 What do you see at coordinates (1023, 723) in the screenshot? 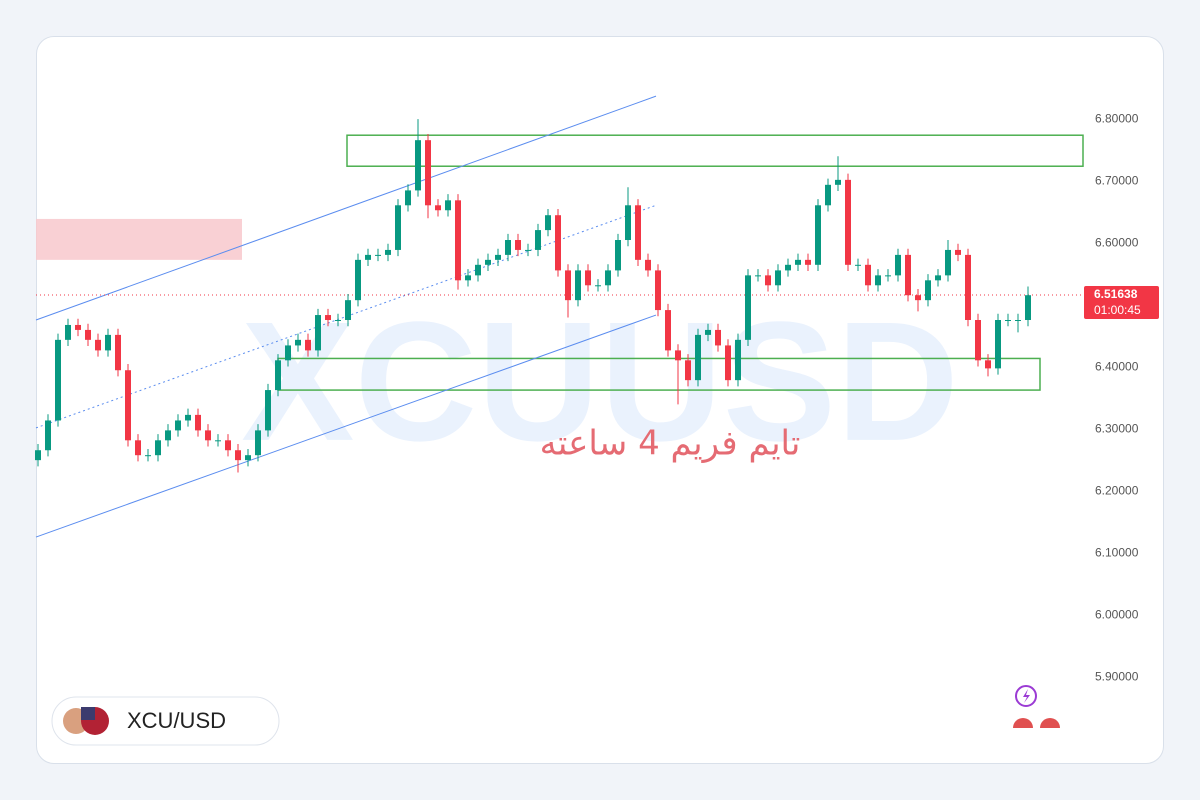
I see `icon-a` at bounding box center [1023, 723].